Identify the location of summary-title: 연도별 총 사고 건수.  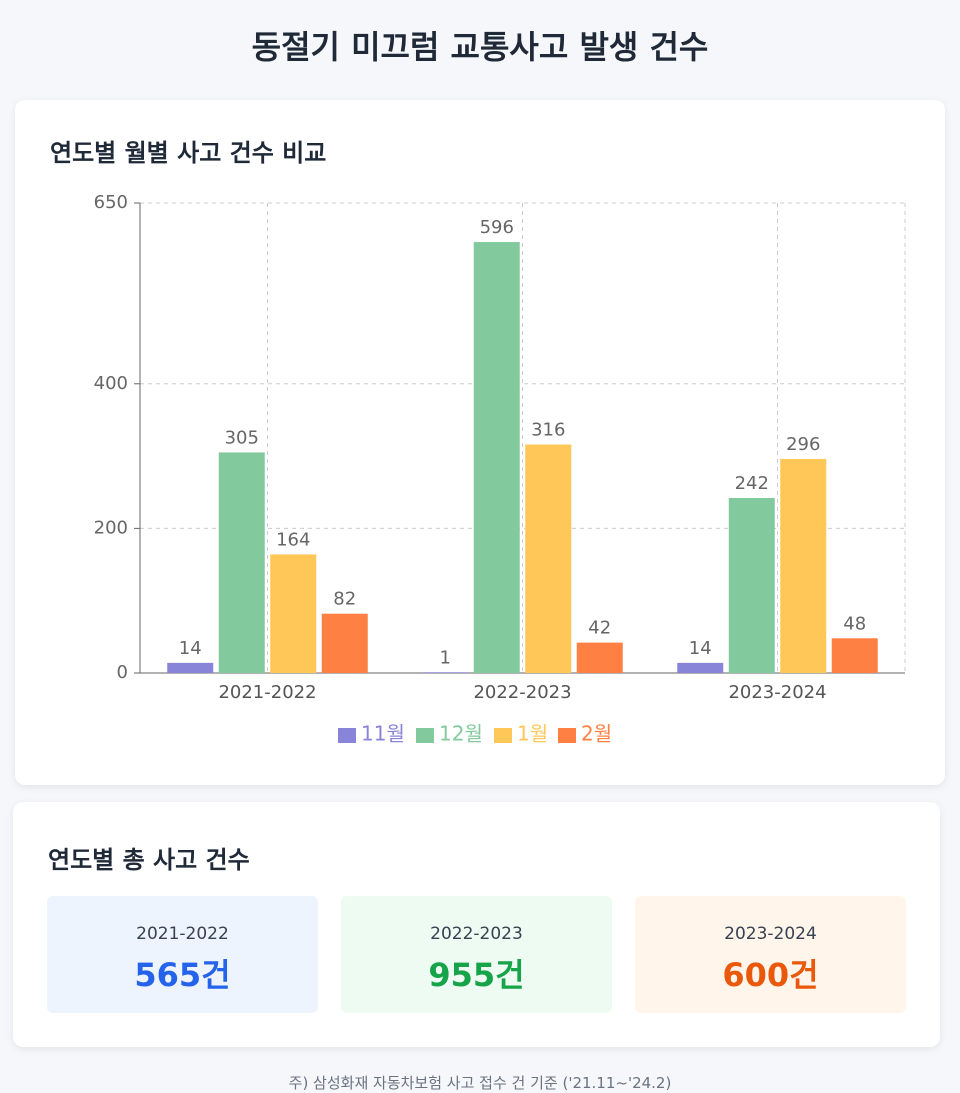
(149, 860).